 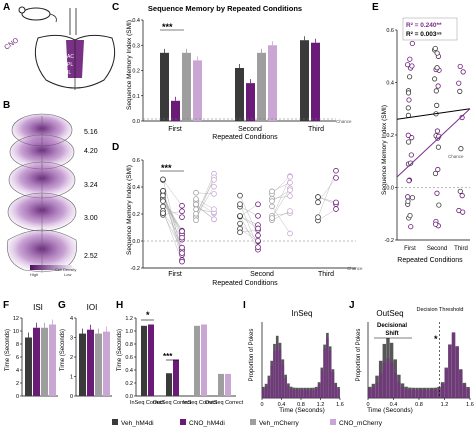 I want to click on panel-d-ylabel: Sequence Memory Index (SMI), so click(x=129, y=210).